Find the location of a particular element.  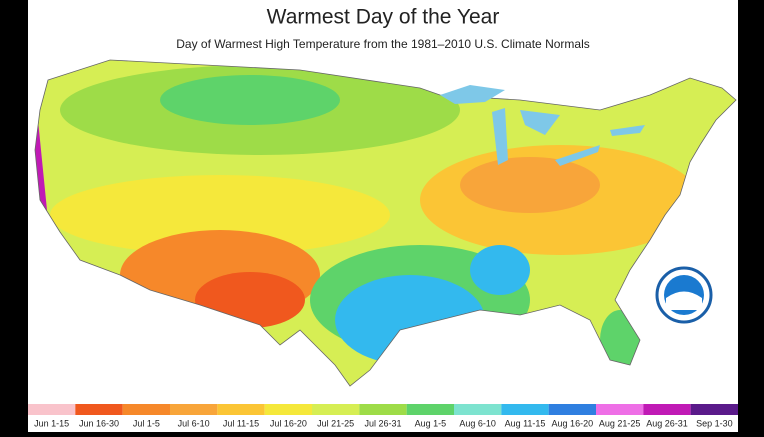

legend-label: Jul 26-31 is located at coordinates (382, 423).